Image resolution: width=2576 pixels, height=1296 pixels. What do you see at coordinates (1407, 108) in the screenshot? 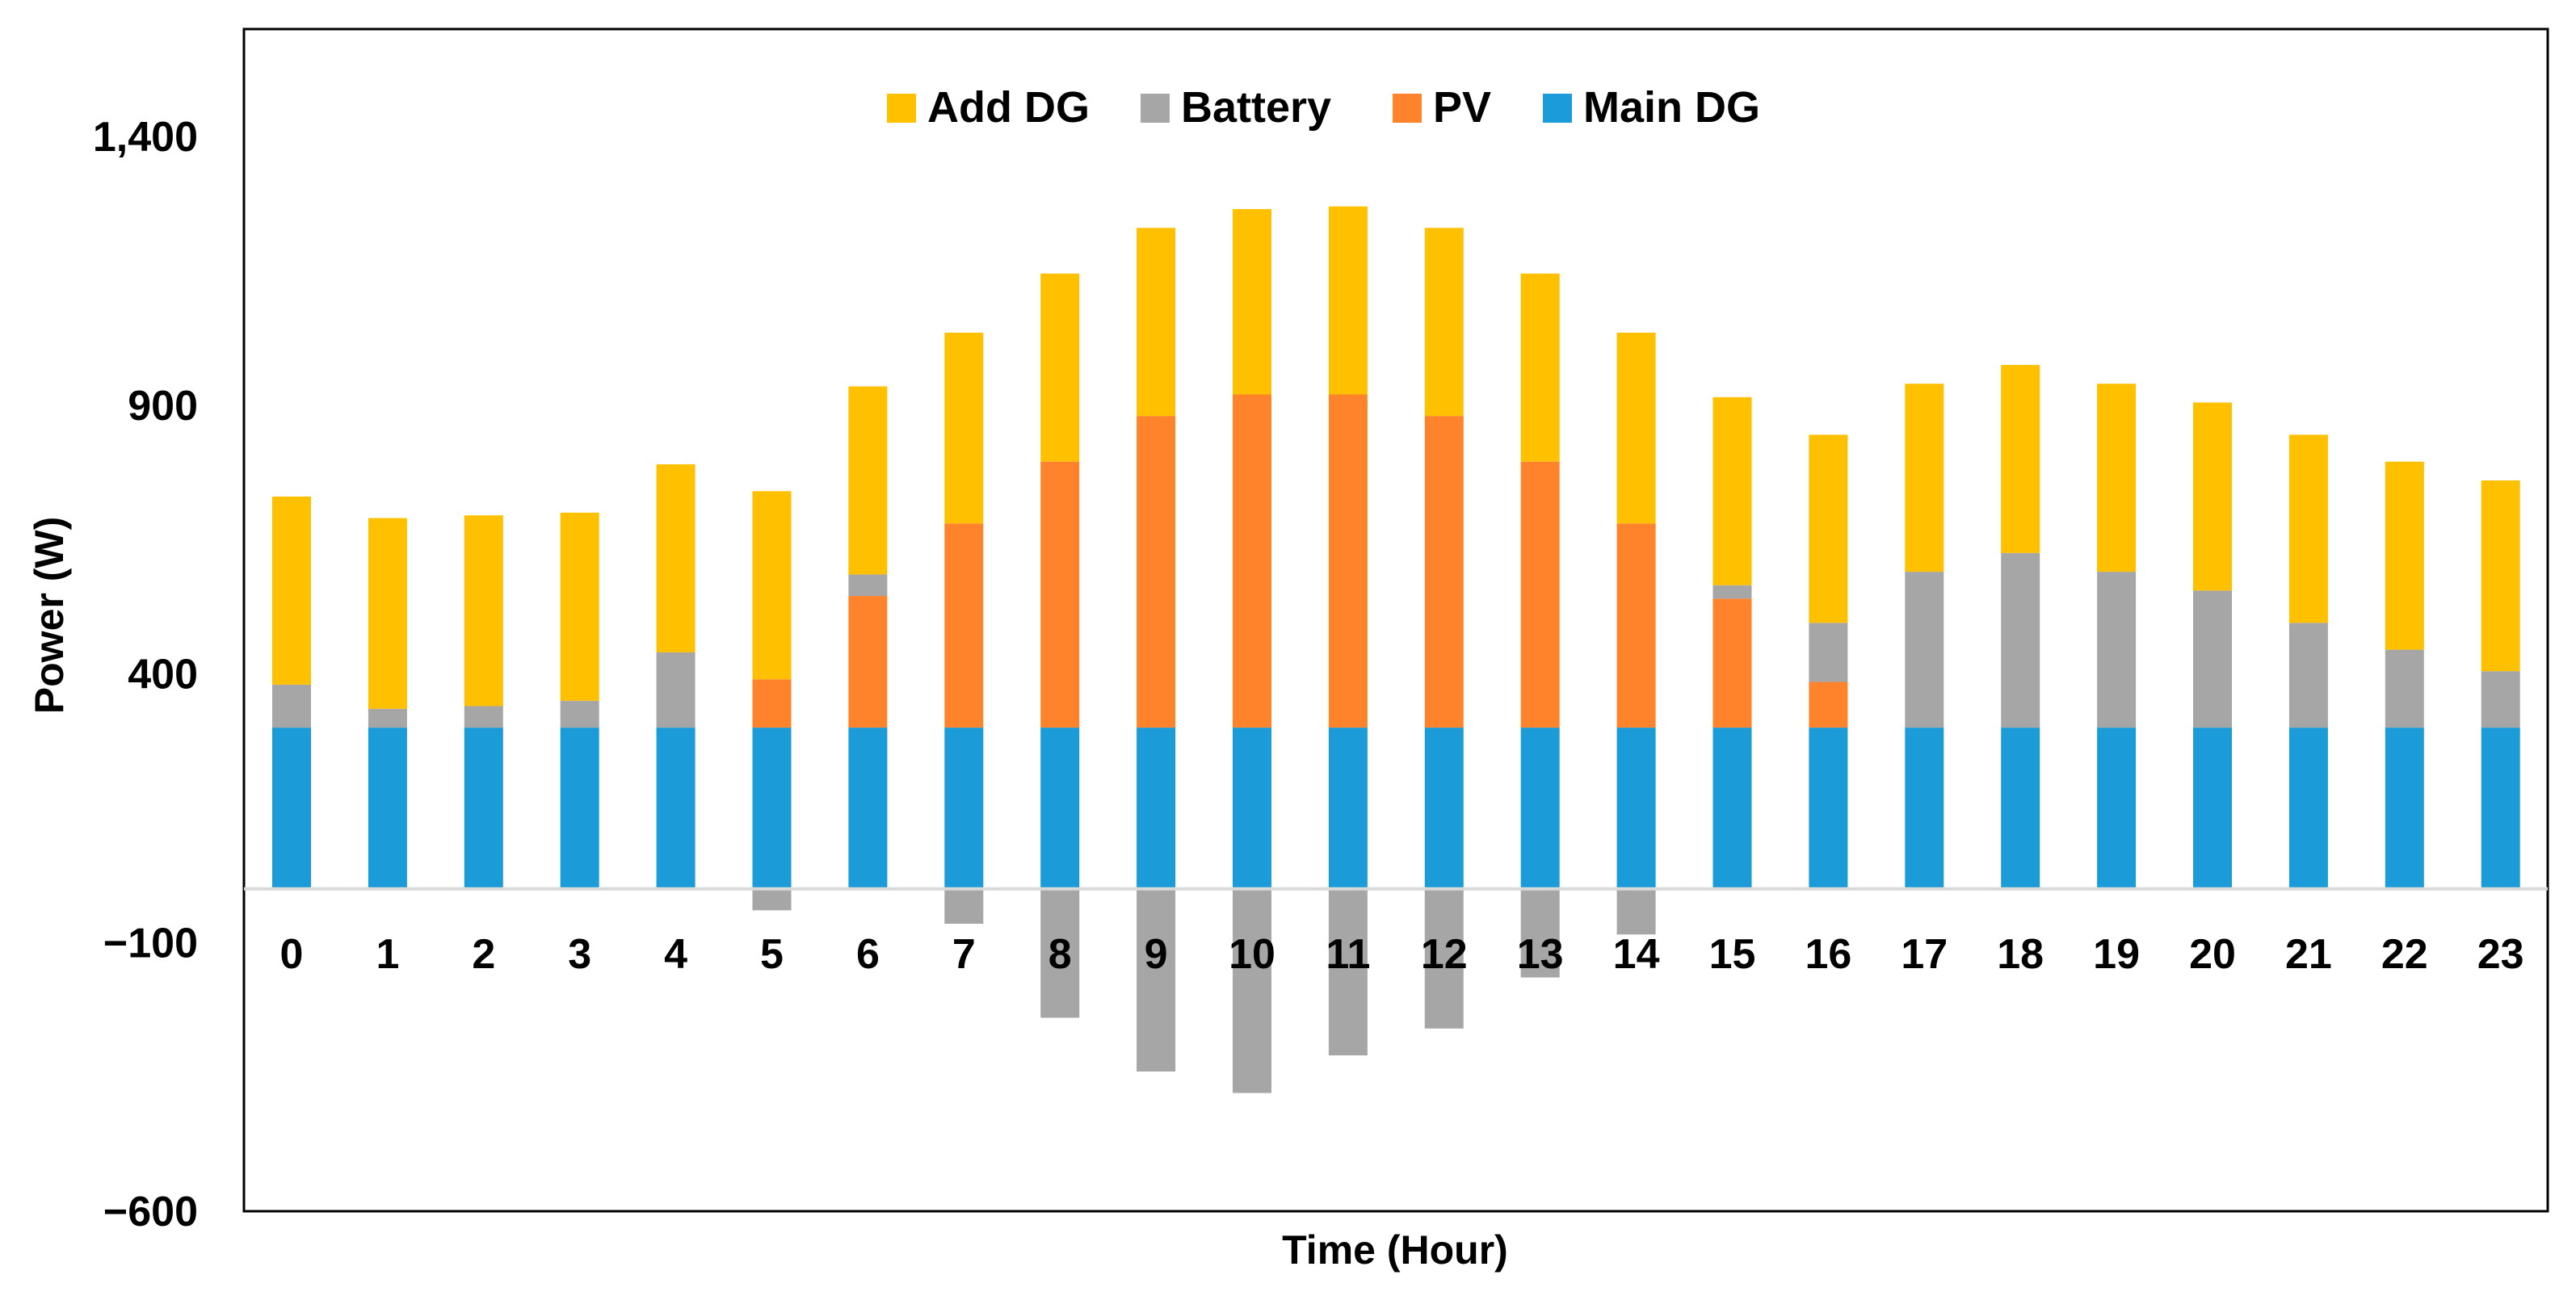
I see `legend-swatch-pv` at bounding box center [1407, 108].